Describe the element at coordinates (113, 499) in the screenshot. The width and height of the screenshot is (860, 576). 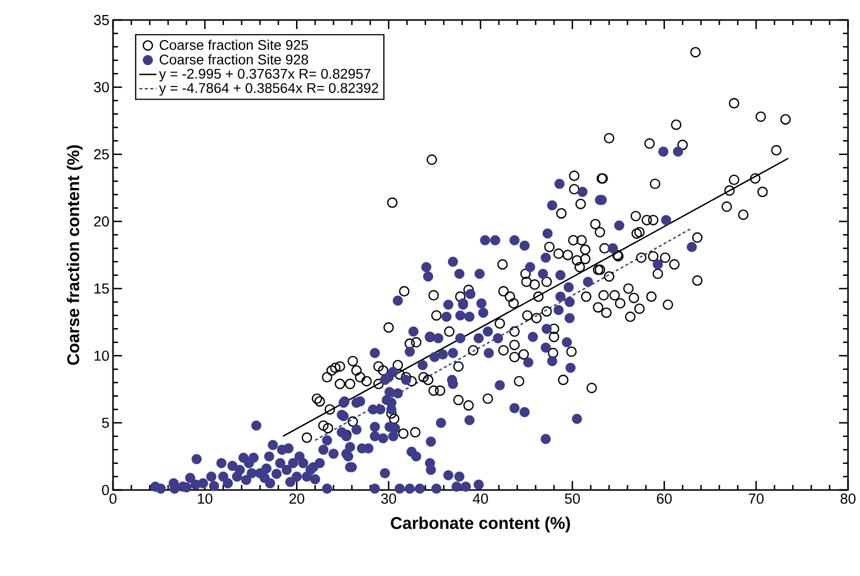
I see `x-tick-label: 0` at that location.